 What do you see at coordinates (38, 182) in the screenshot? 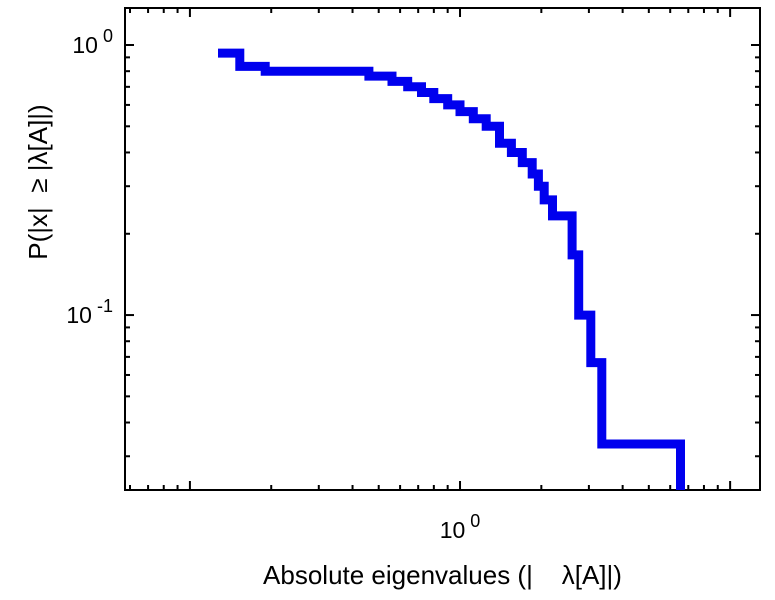
I see `y-axis-label: P(|x| ≥ |λ[A]|)` at bounding box center [38, 182].